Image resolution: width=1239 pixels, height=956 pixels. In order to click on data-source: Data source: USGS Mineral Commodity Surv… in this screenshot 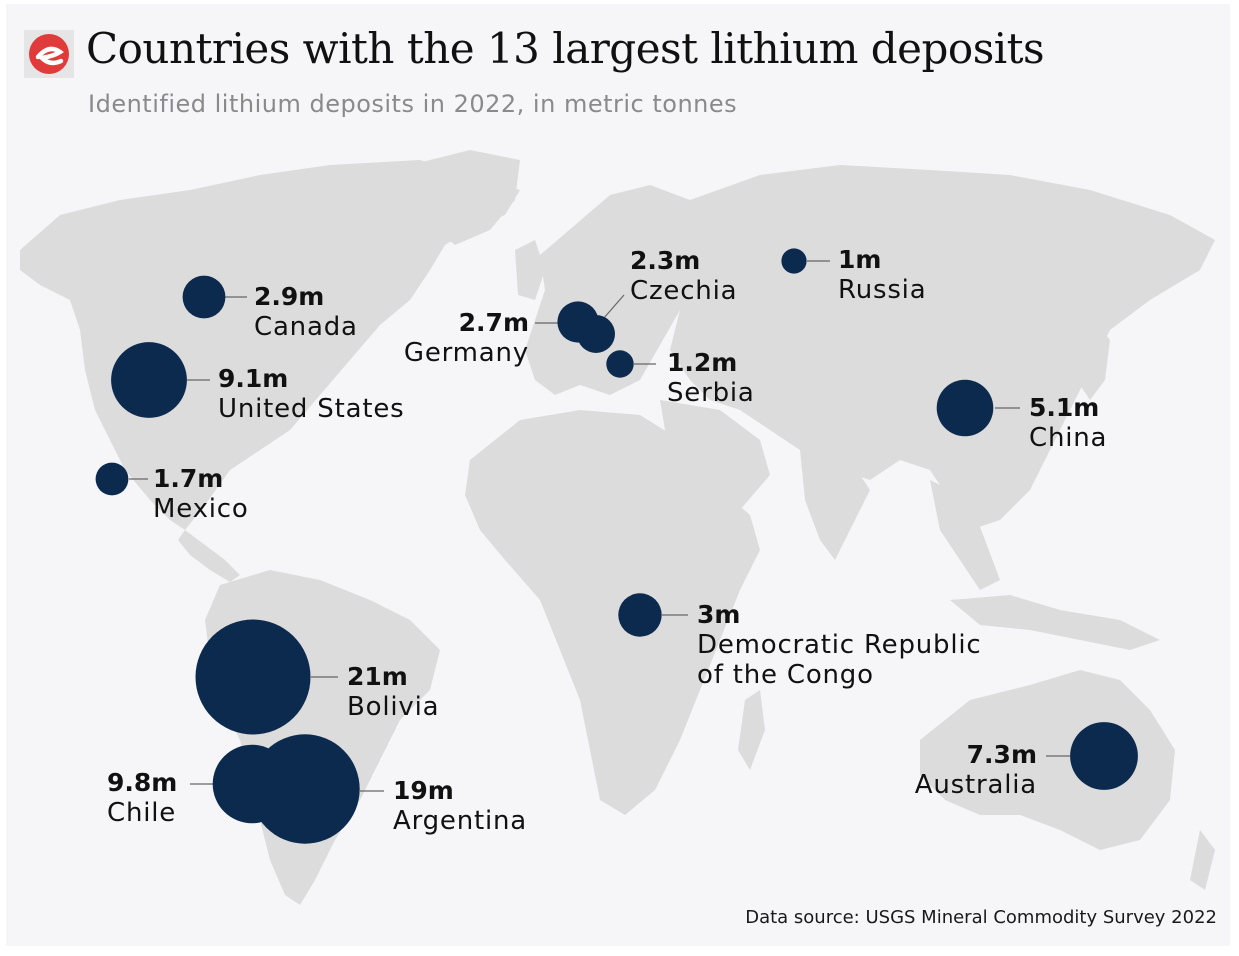, I will do `click(981, 917)`.